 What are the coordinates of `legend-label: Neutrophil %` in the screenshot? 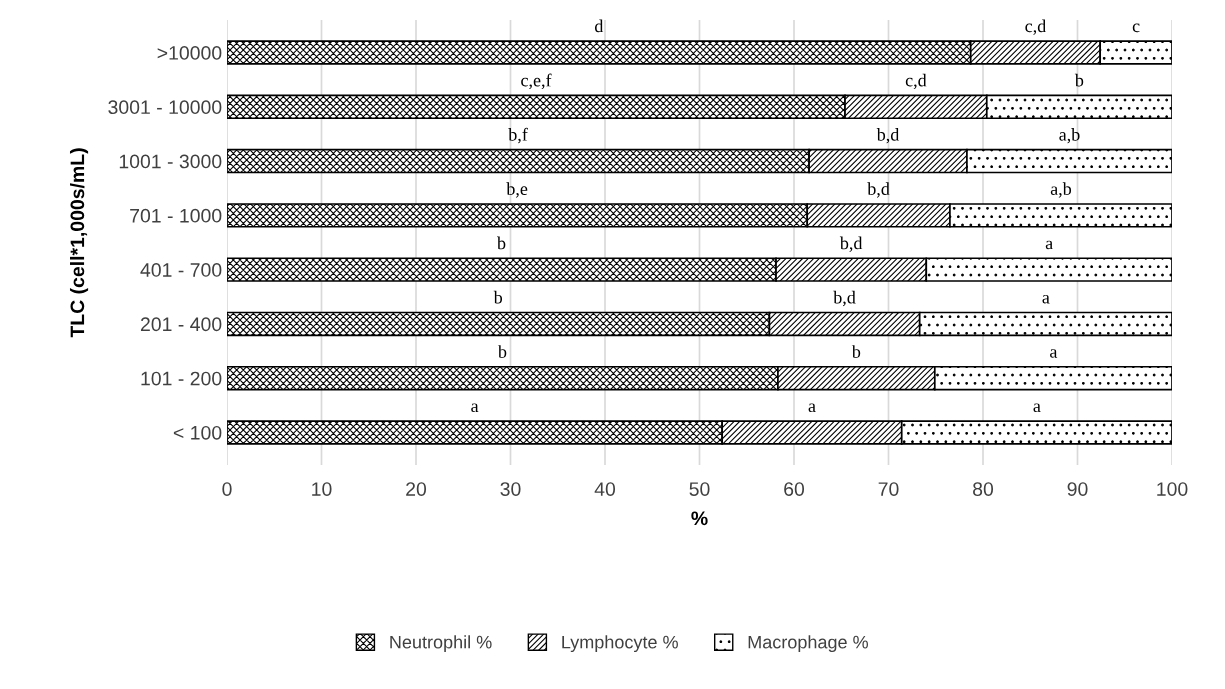 It's located at (441, 644).